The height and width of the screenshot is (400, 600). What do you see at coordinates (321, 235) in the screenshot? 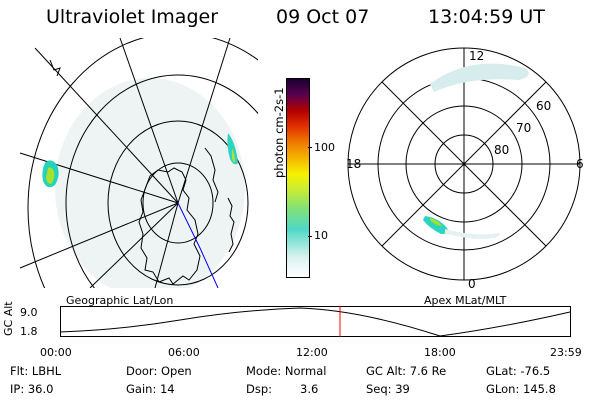
I see `colorbar-tick-10: 10` at bounding box center [321, 235].